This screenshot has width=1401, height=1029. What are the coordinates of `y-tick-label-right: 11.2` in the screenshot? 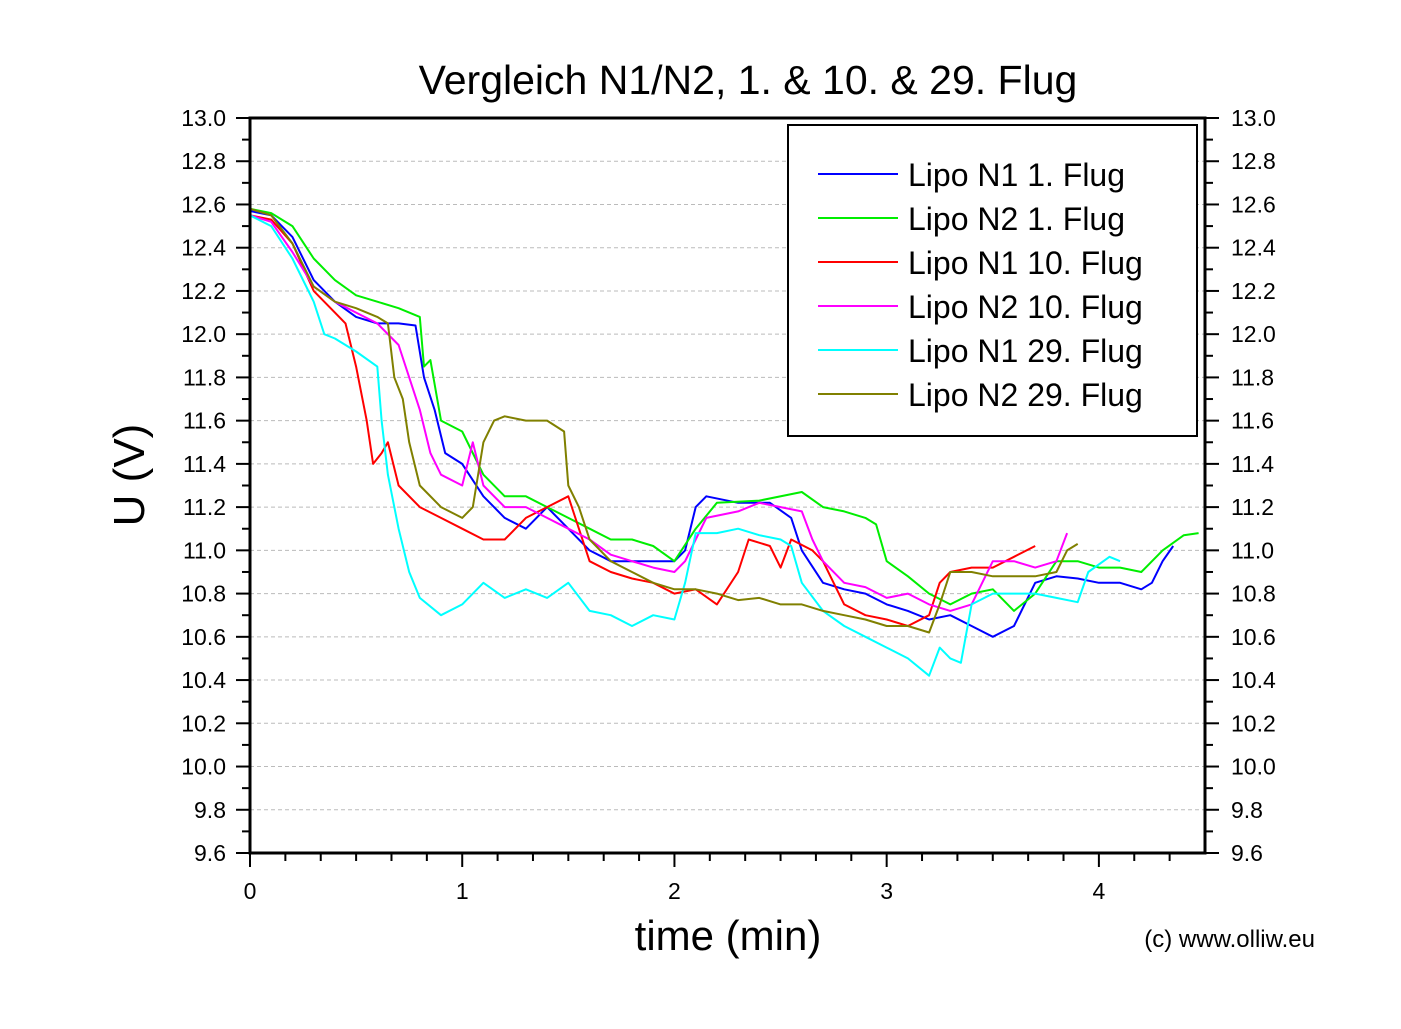 It's located at (1252, 507).